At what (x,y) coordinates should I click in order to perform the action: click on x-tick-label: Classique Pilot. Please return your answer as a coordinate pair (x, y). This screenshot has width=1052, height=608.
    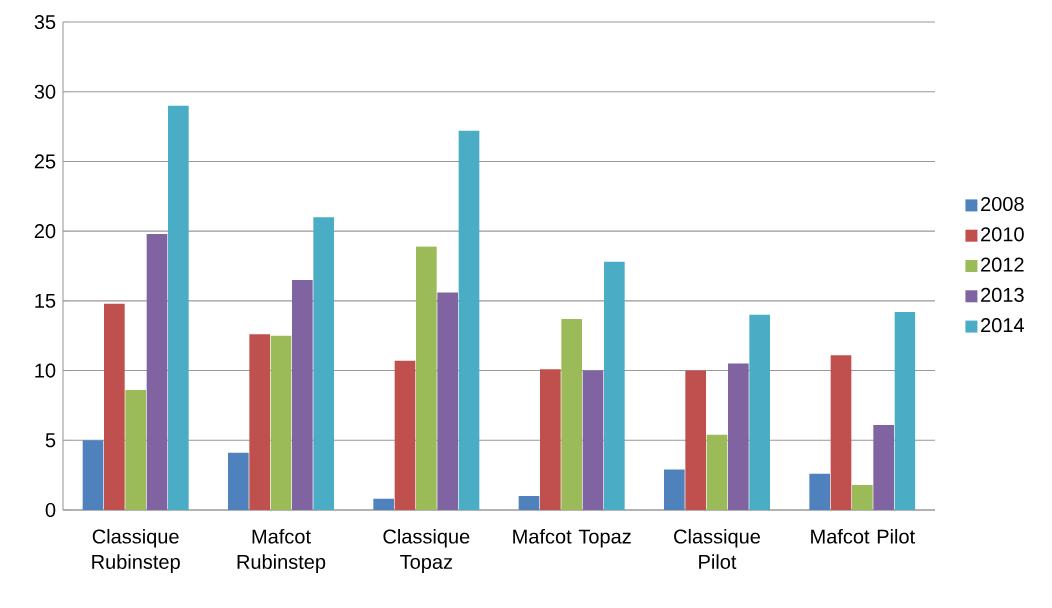
    Looking at the image, I should click on (717, 548).